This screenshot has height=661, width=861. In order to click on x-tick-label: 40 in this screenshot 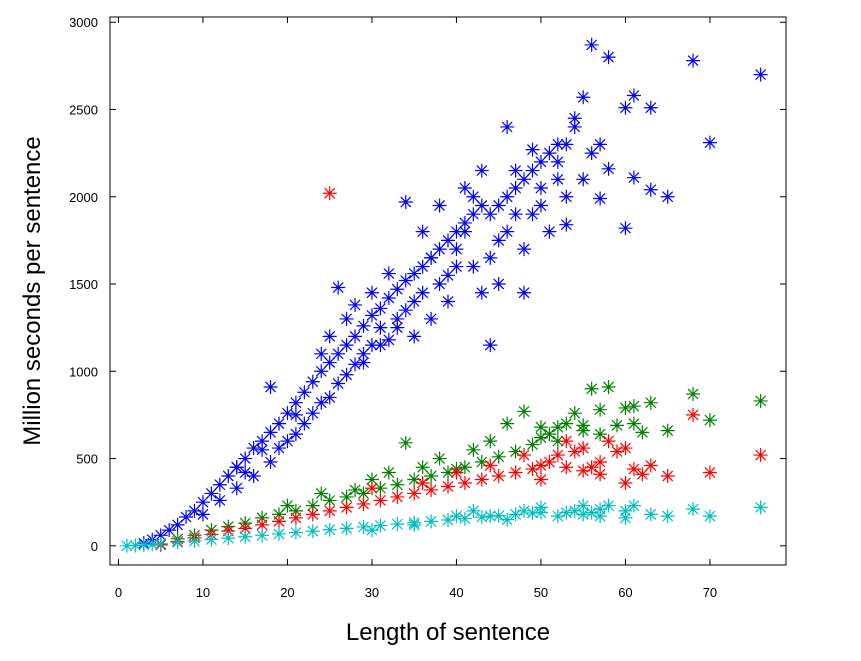, I will do `click(456, 592)`.